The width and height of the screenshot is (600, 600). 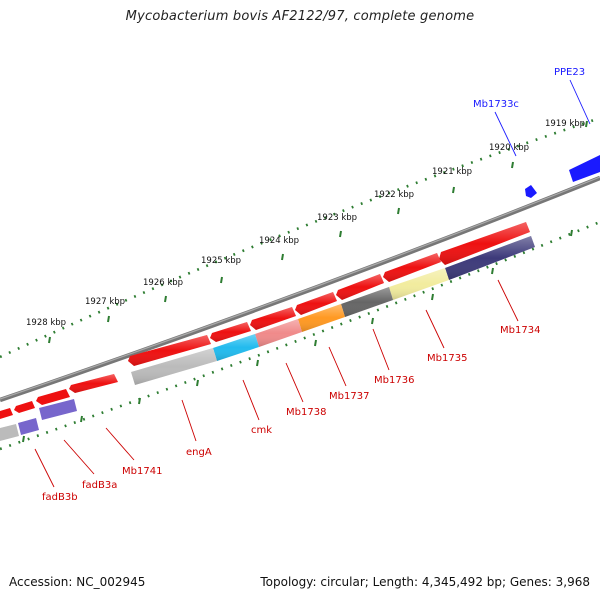 I want to click on ruler-tick-label: 1924 kbp, so click(x=279, y=241).